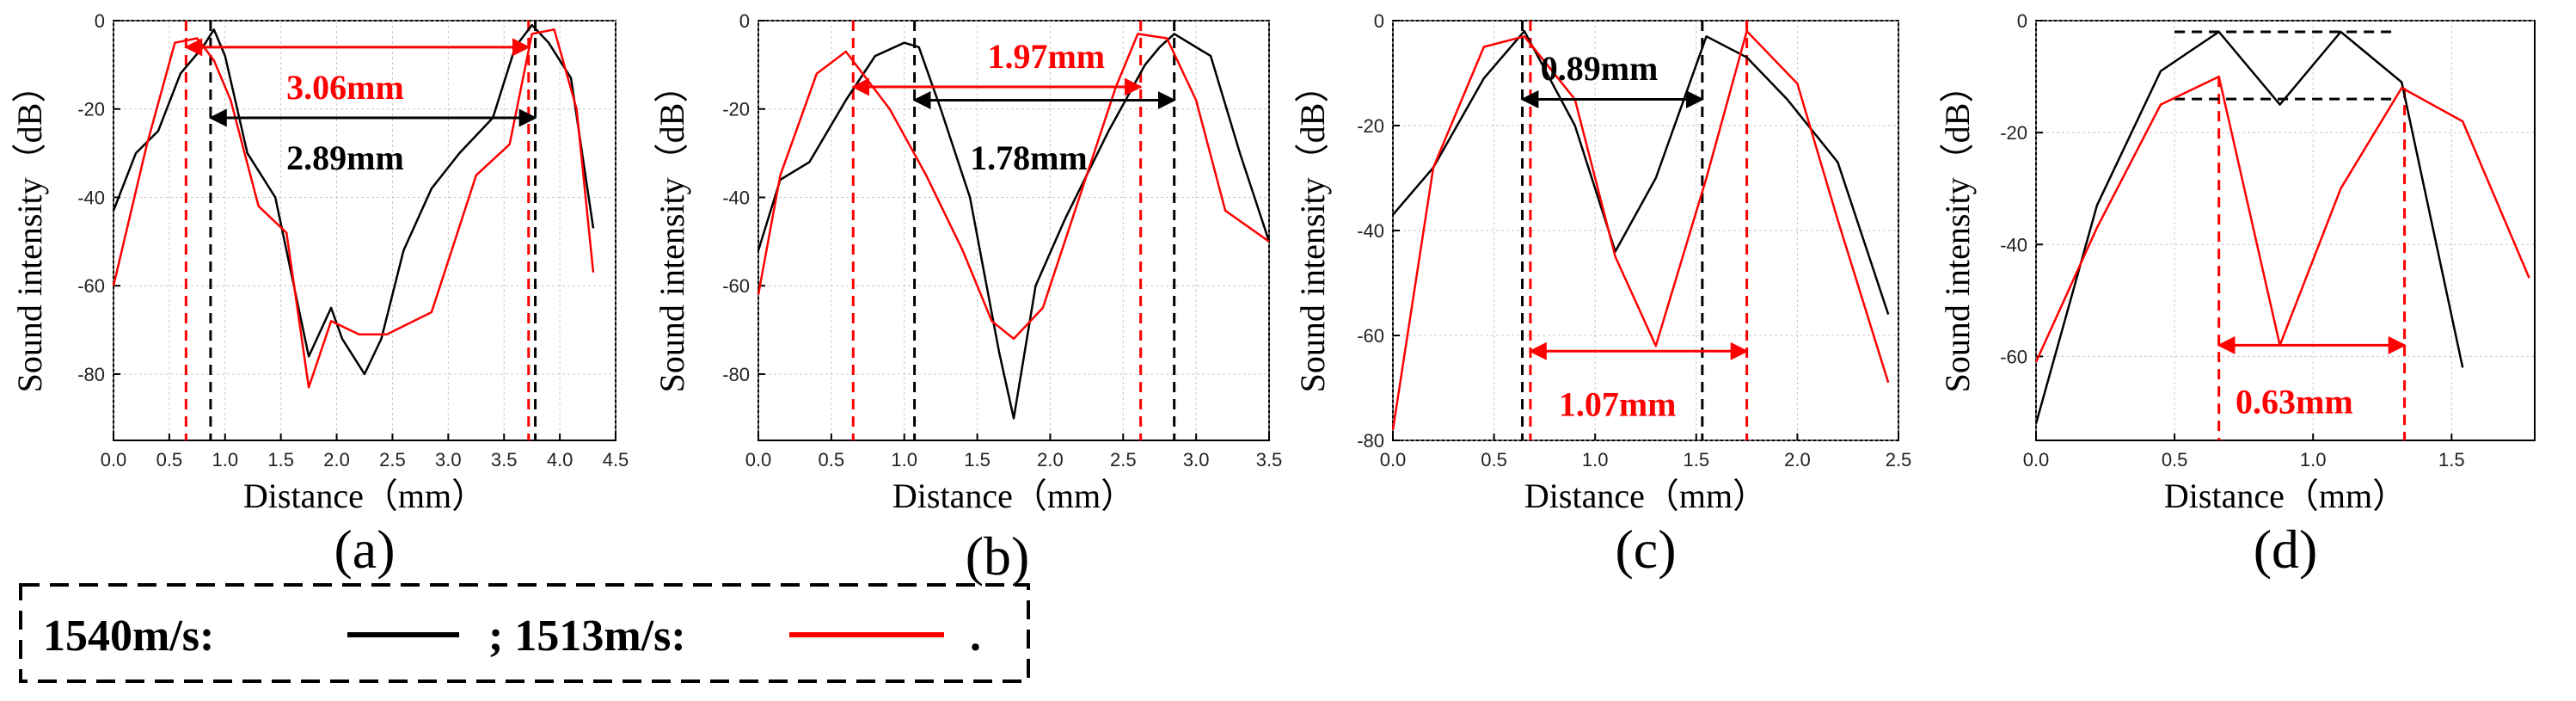  What do you see at coordinates (616, 459) in the screenshot?
I see `x-tick-label: 4.5` at bounding box center [616, 459].